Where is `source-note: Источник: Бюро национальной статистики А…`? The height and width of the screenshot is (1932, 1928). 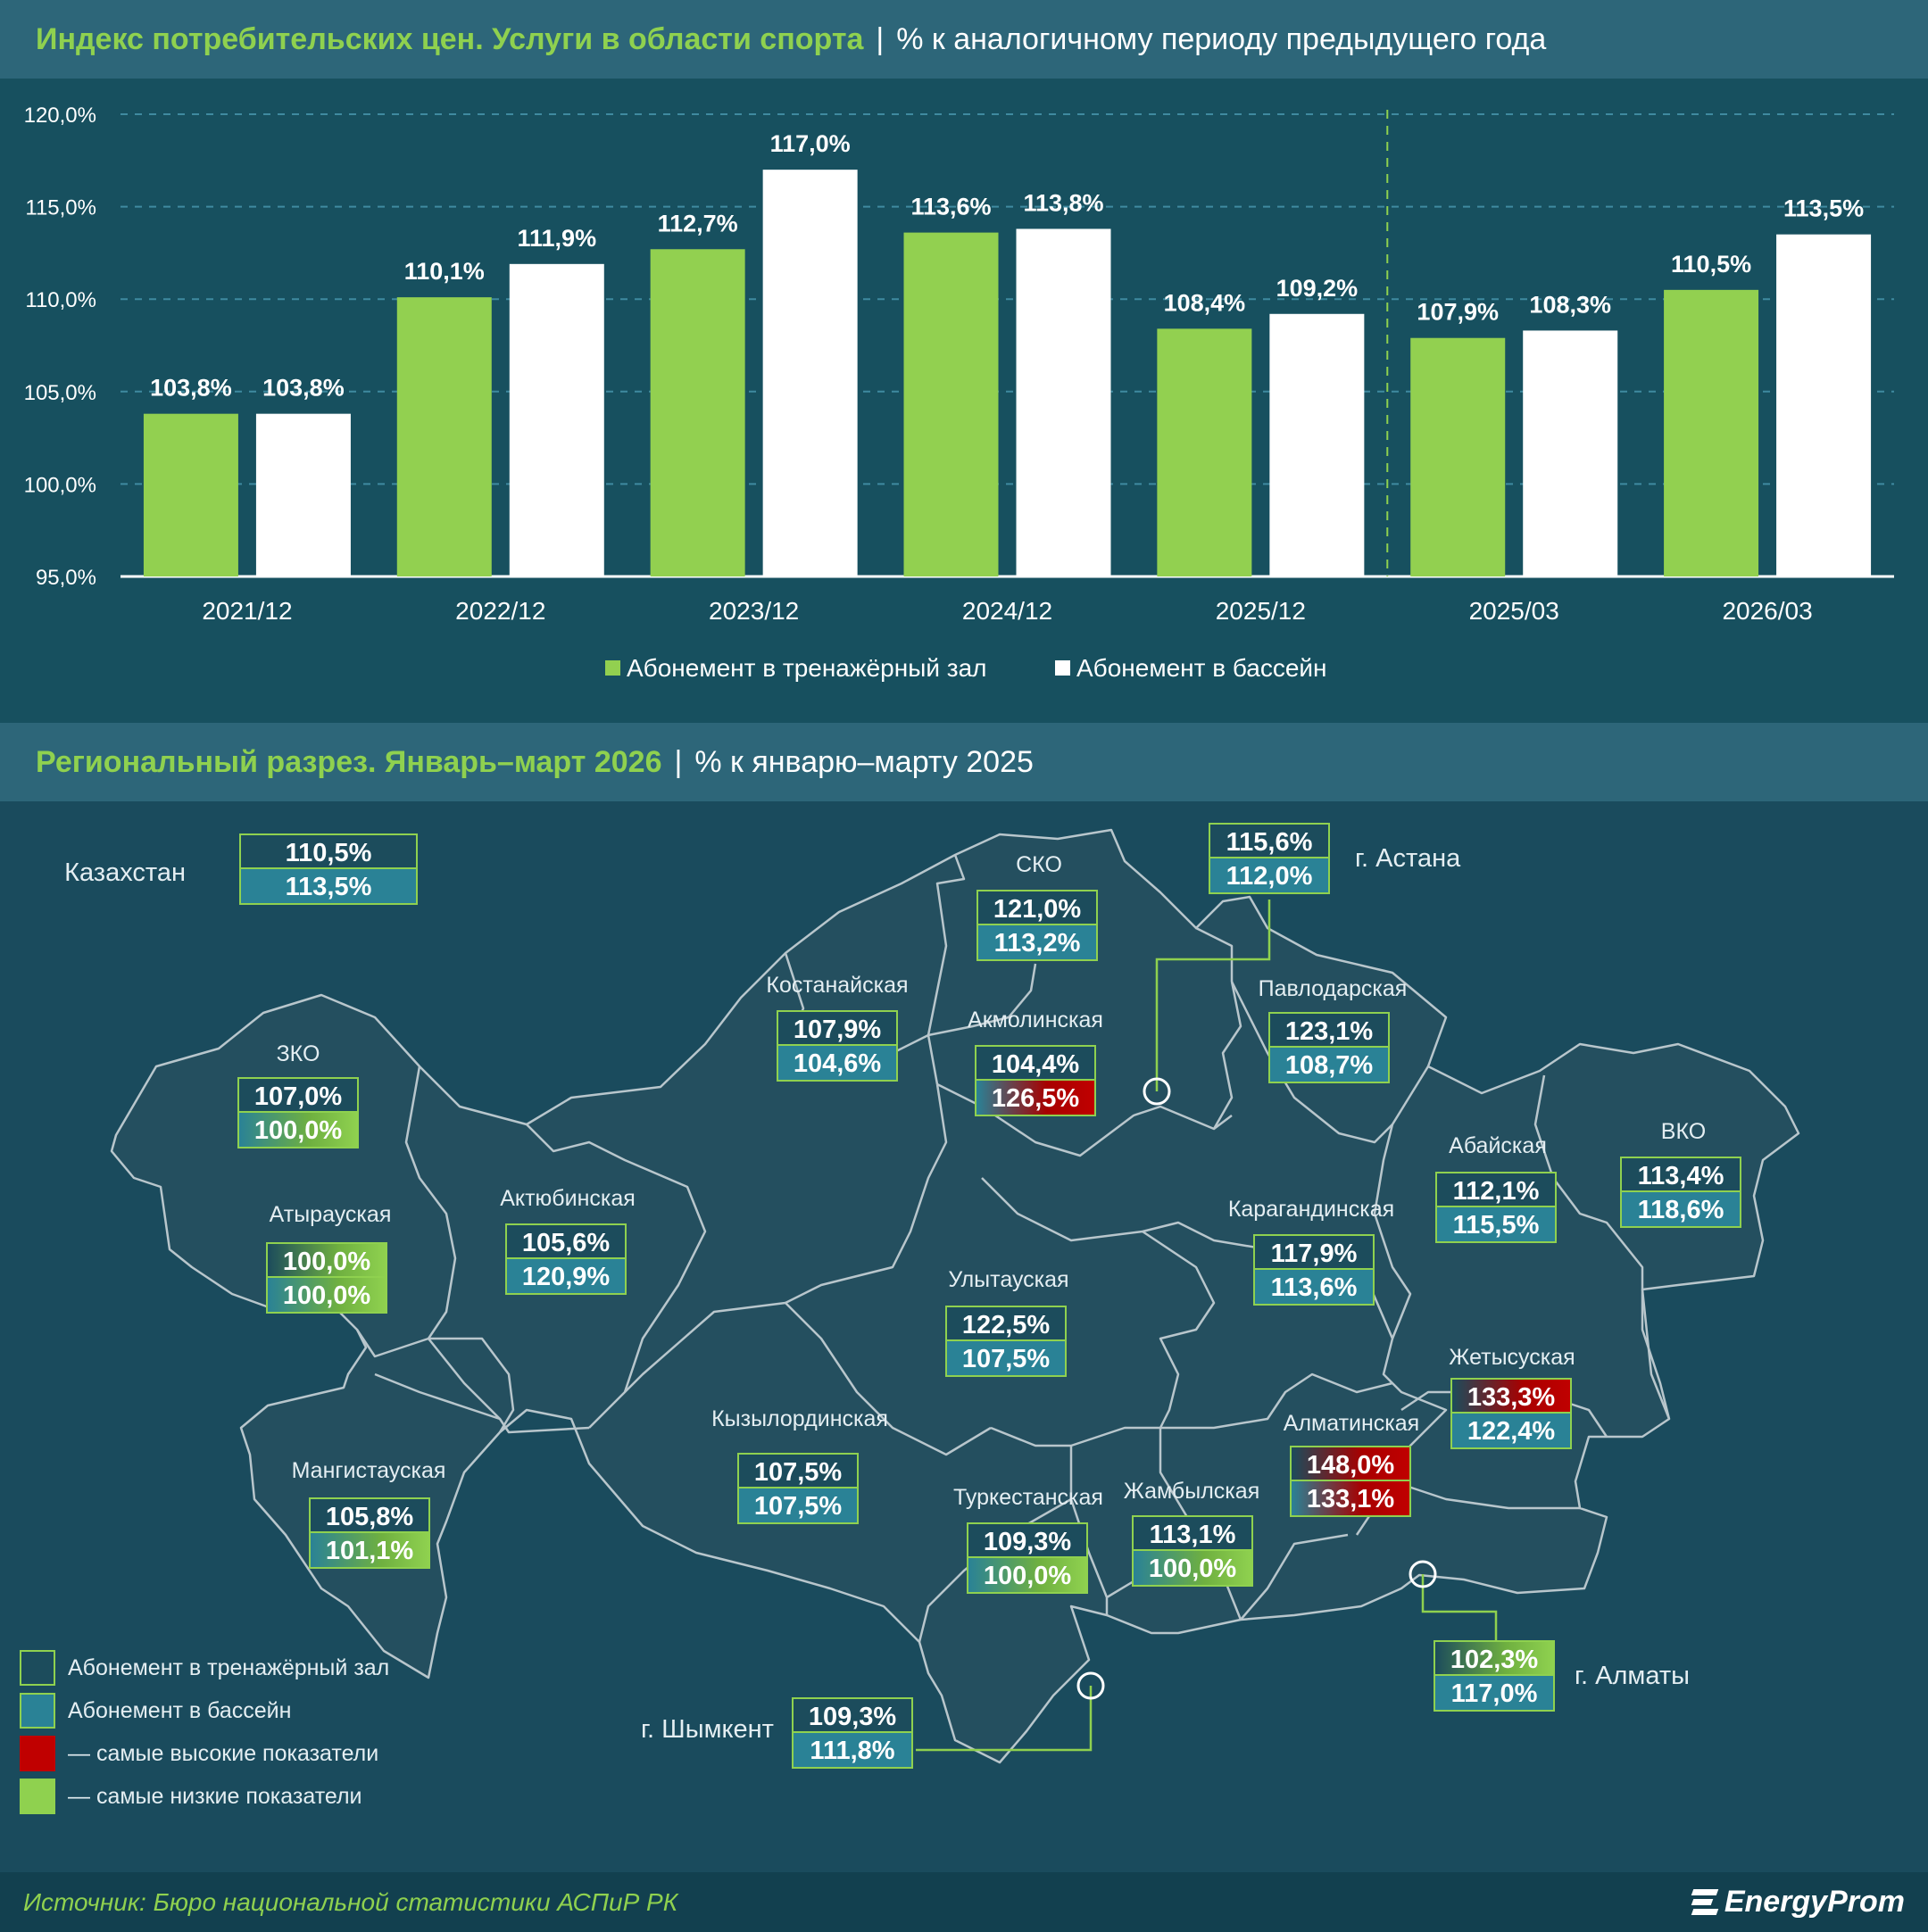
source-note: Источник: Бюро национальной статистики А… is located at coordinates (350, 1901).